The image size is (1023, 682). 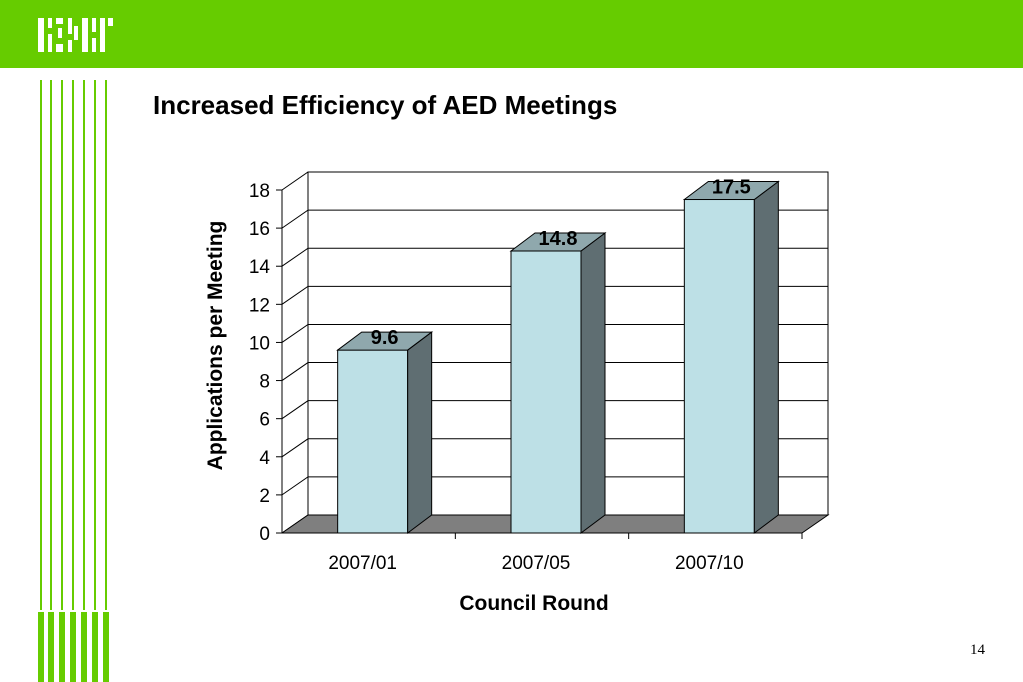 I want to click on slide-title: Increased Efficiency of AED Meetings, so click(x=385, y=105).